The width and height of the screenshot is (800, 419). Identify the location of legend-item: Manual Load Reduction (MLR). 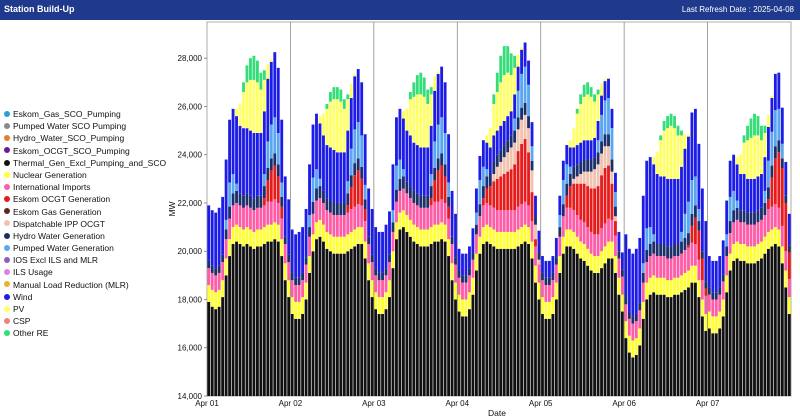
(89, 285).